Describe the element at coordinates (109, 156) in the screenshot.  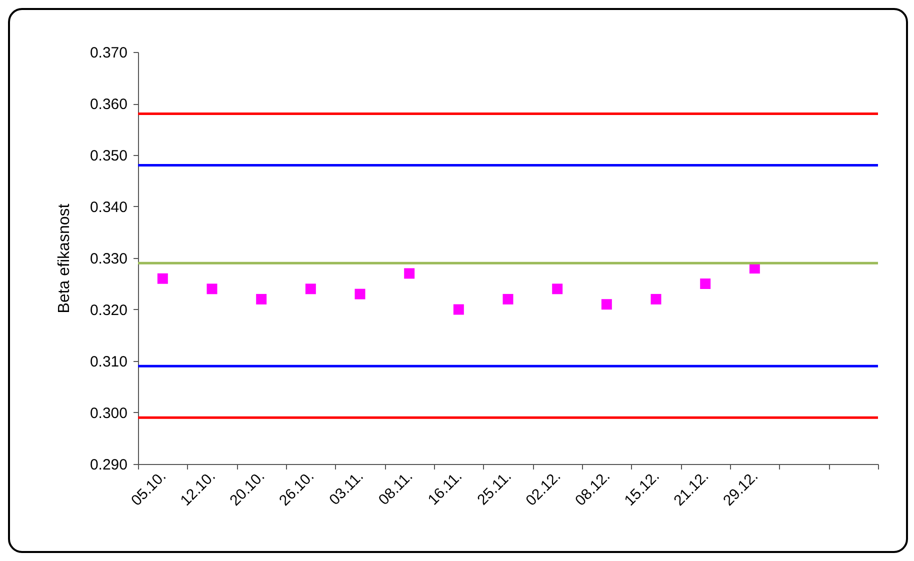
I see `y-tick-label: 0.350` at that location.